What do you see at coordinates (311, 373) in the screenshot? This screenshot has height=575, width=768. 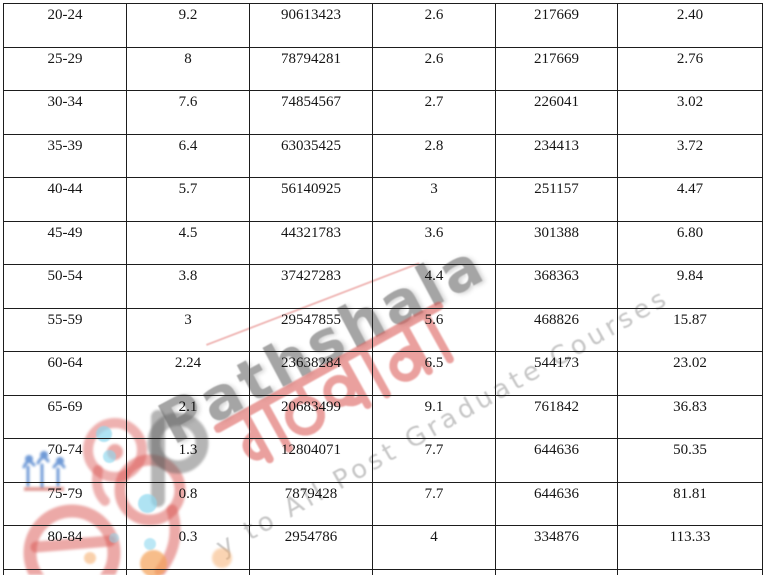 I see `table-cell: 23638284` at bounding box center [311, 373].